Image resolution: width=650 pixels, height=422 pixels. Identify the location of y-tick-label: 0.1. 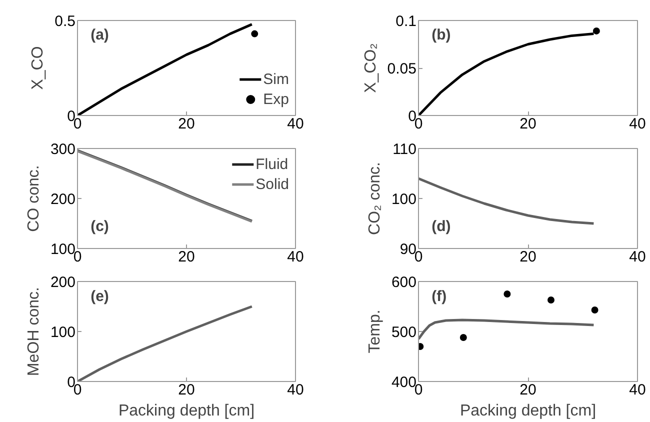
(406, 21).